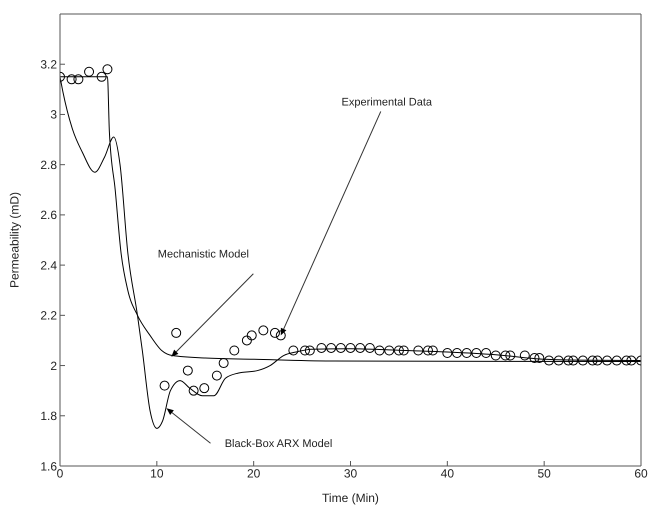 This screenshot has width=654, height=515. I want to click on y-tick-label: 2.6, so click(49, 215).